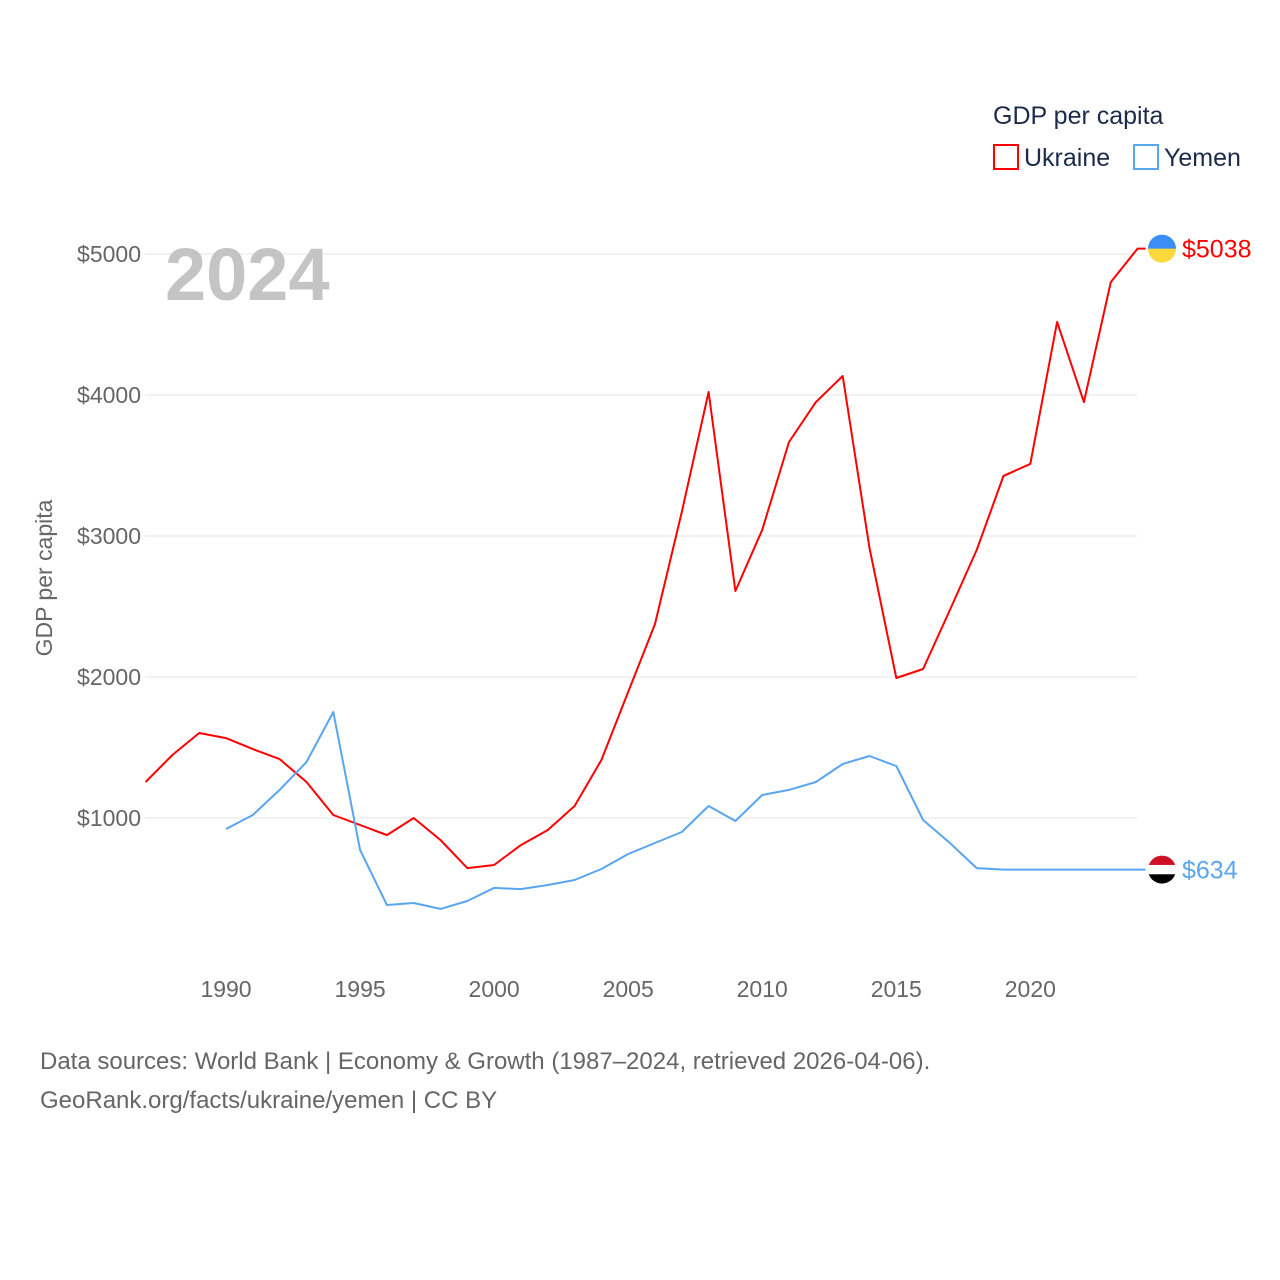 The height and width of the screenshot is (1280, 1280). Describe the element at coordinates (494, 989) in the screenshot. I see `x-tick-label: 2000` at that location.